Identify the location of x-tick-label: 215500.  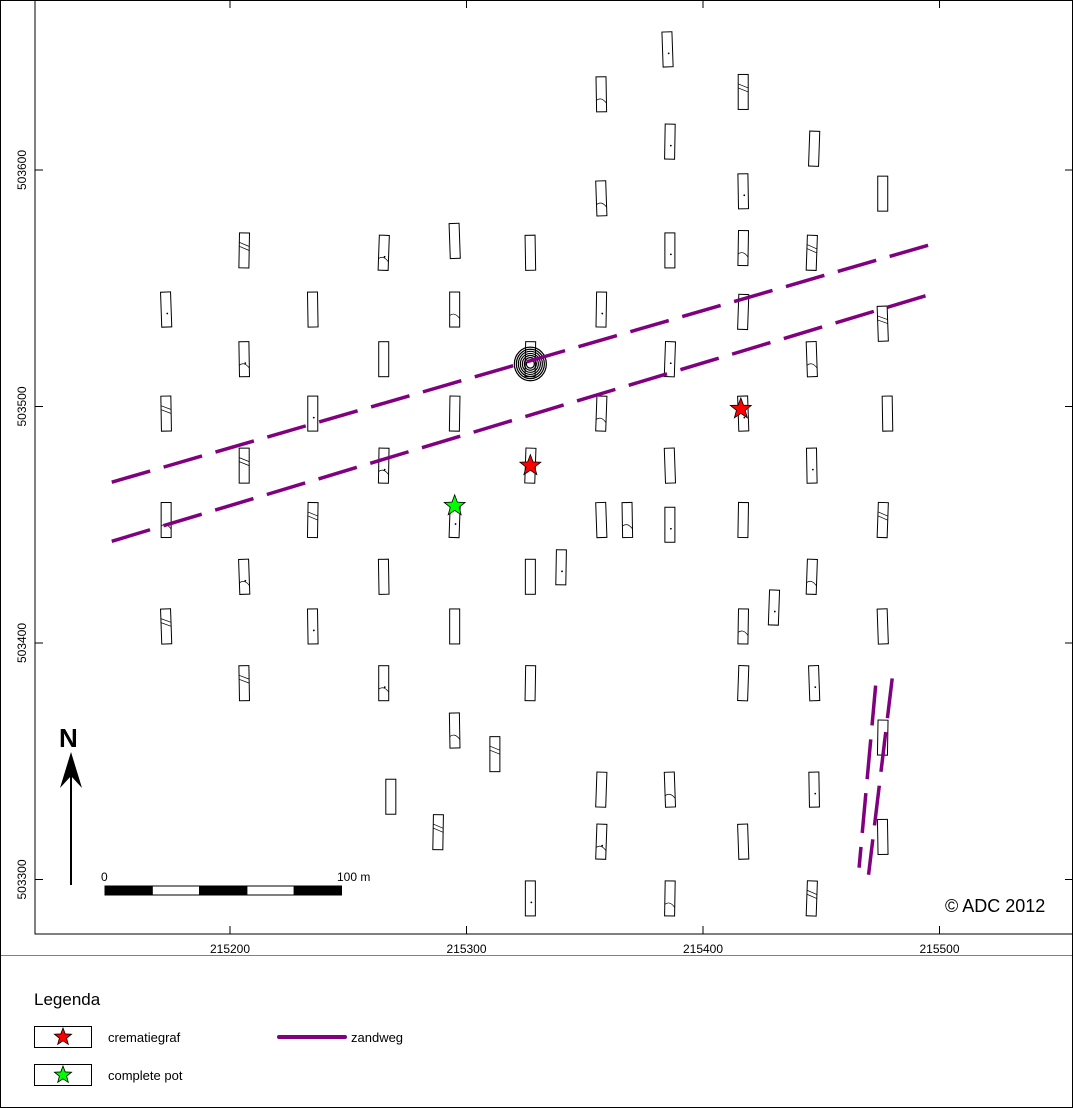
(939, 949).